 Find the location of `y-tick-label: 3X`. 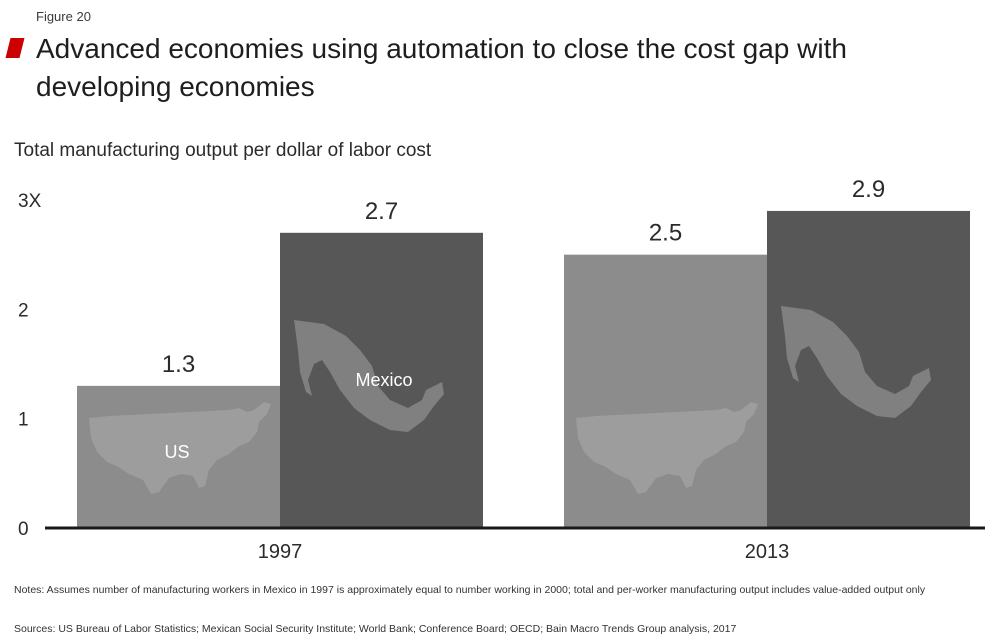

y-tick-label: 3X is located at coordinates (30, 201).